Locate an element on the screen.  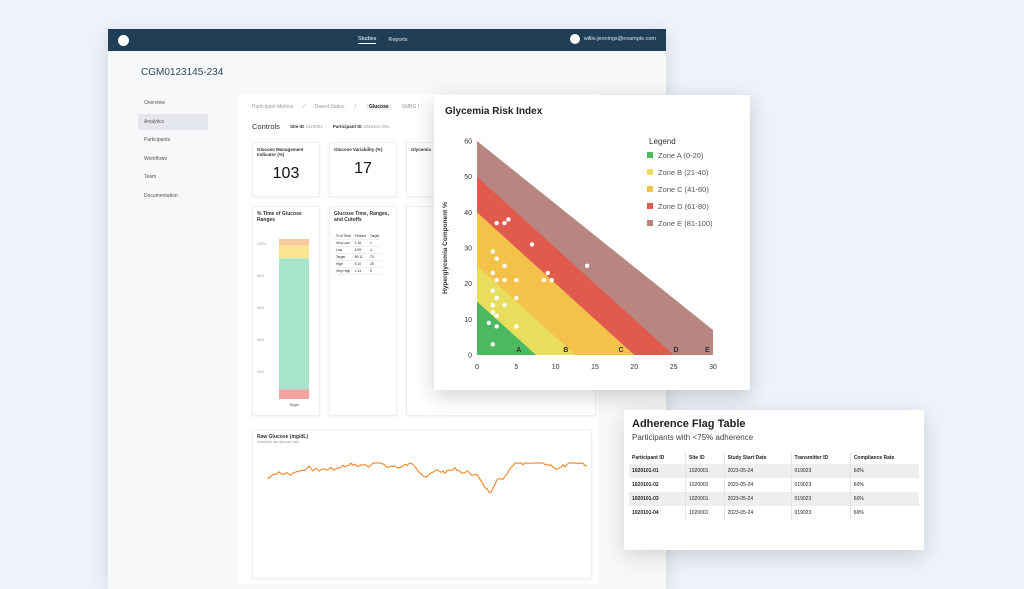
metric-value: 17 is located at coordinates (363, 169).